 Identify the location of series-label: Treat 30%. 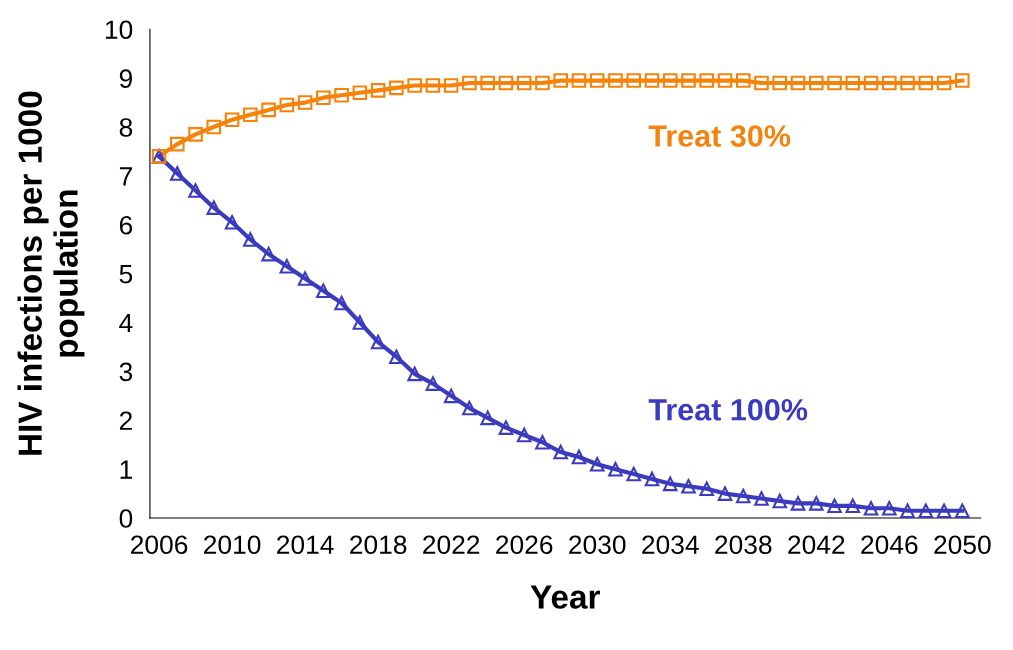
(719, 136).